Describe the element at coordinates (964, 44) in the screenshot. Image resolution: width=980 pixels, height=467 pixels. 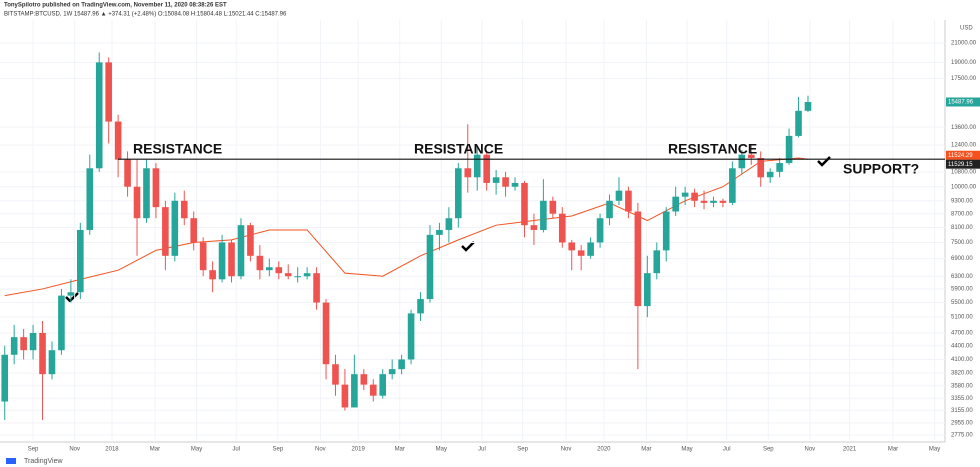
I see `y-tick-label: 21000.00` at that location.